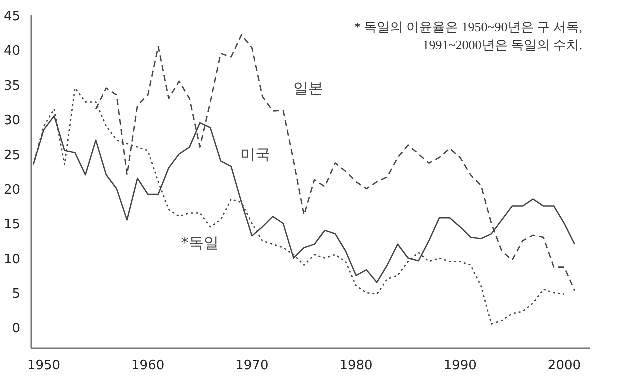 This screenshot has height=380, width=627. I want to click on y-tick-label: 0, so click(16, 329).